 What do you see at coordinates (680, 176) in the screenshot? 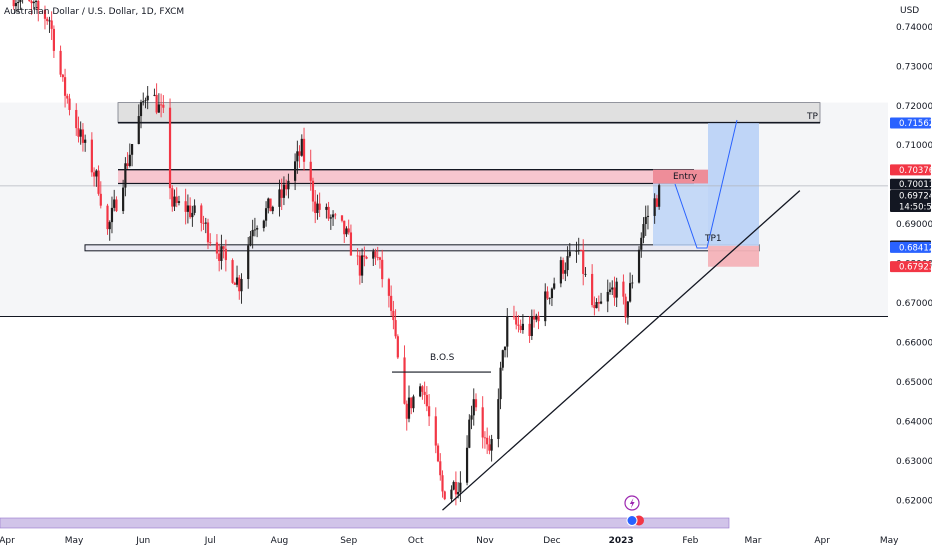
I see `entry-marker` at bounding box center [680, 176].